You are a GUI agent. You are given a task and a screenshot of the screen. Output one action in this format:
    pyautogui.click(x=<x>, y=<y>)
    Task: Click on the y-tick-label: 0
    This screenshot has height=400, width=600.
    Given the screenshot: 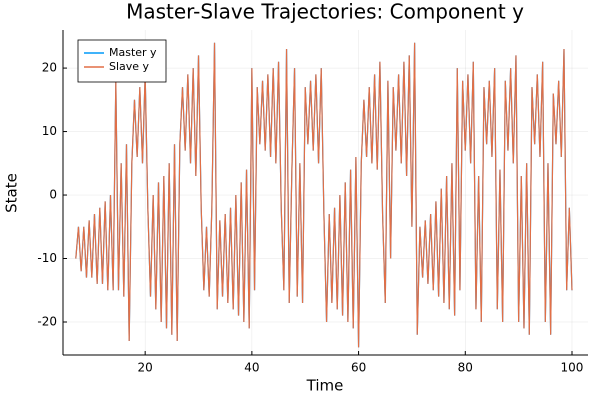 What is the action you would take?
    pyautogui.click(x=53, y=195)
    